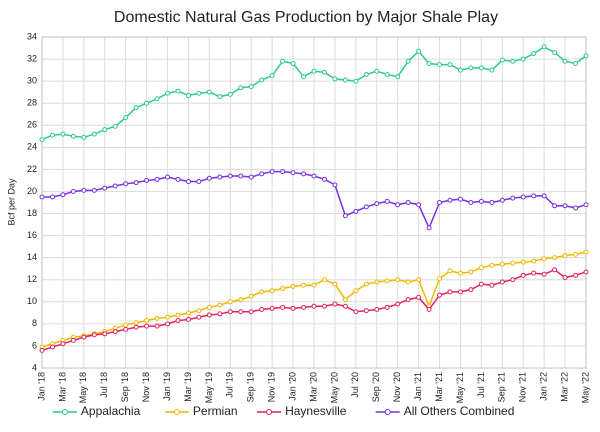  Describe the element at coordinates (272, 387) in the screenshot. I see `x-tick-label: Nov '19` at that location.